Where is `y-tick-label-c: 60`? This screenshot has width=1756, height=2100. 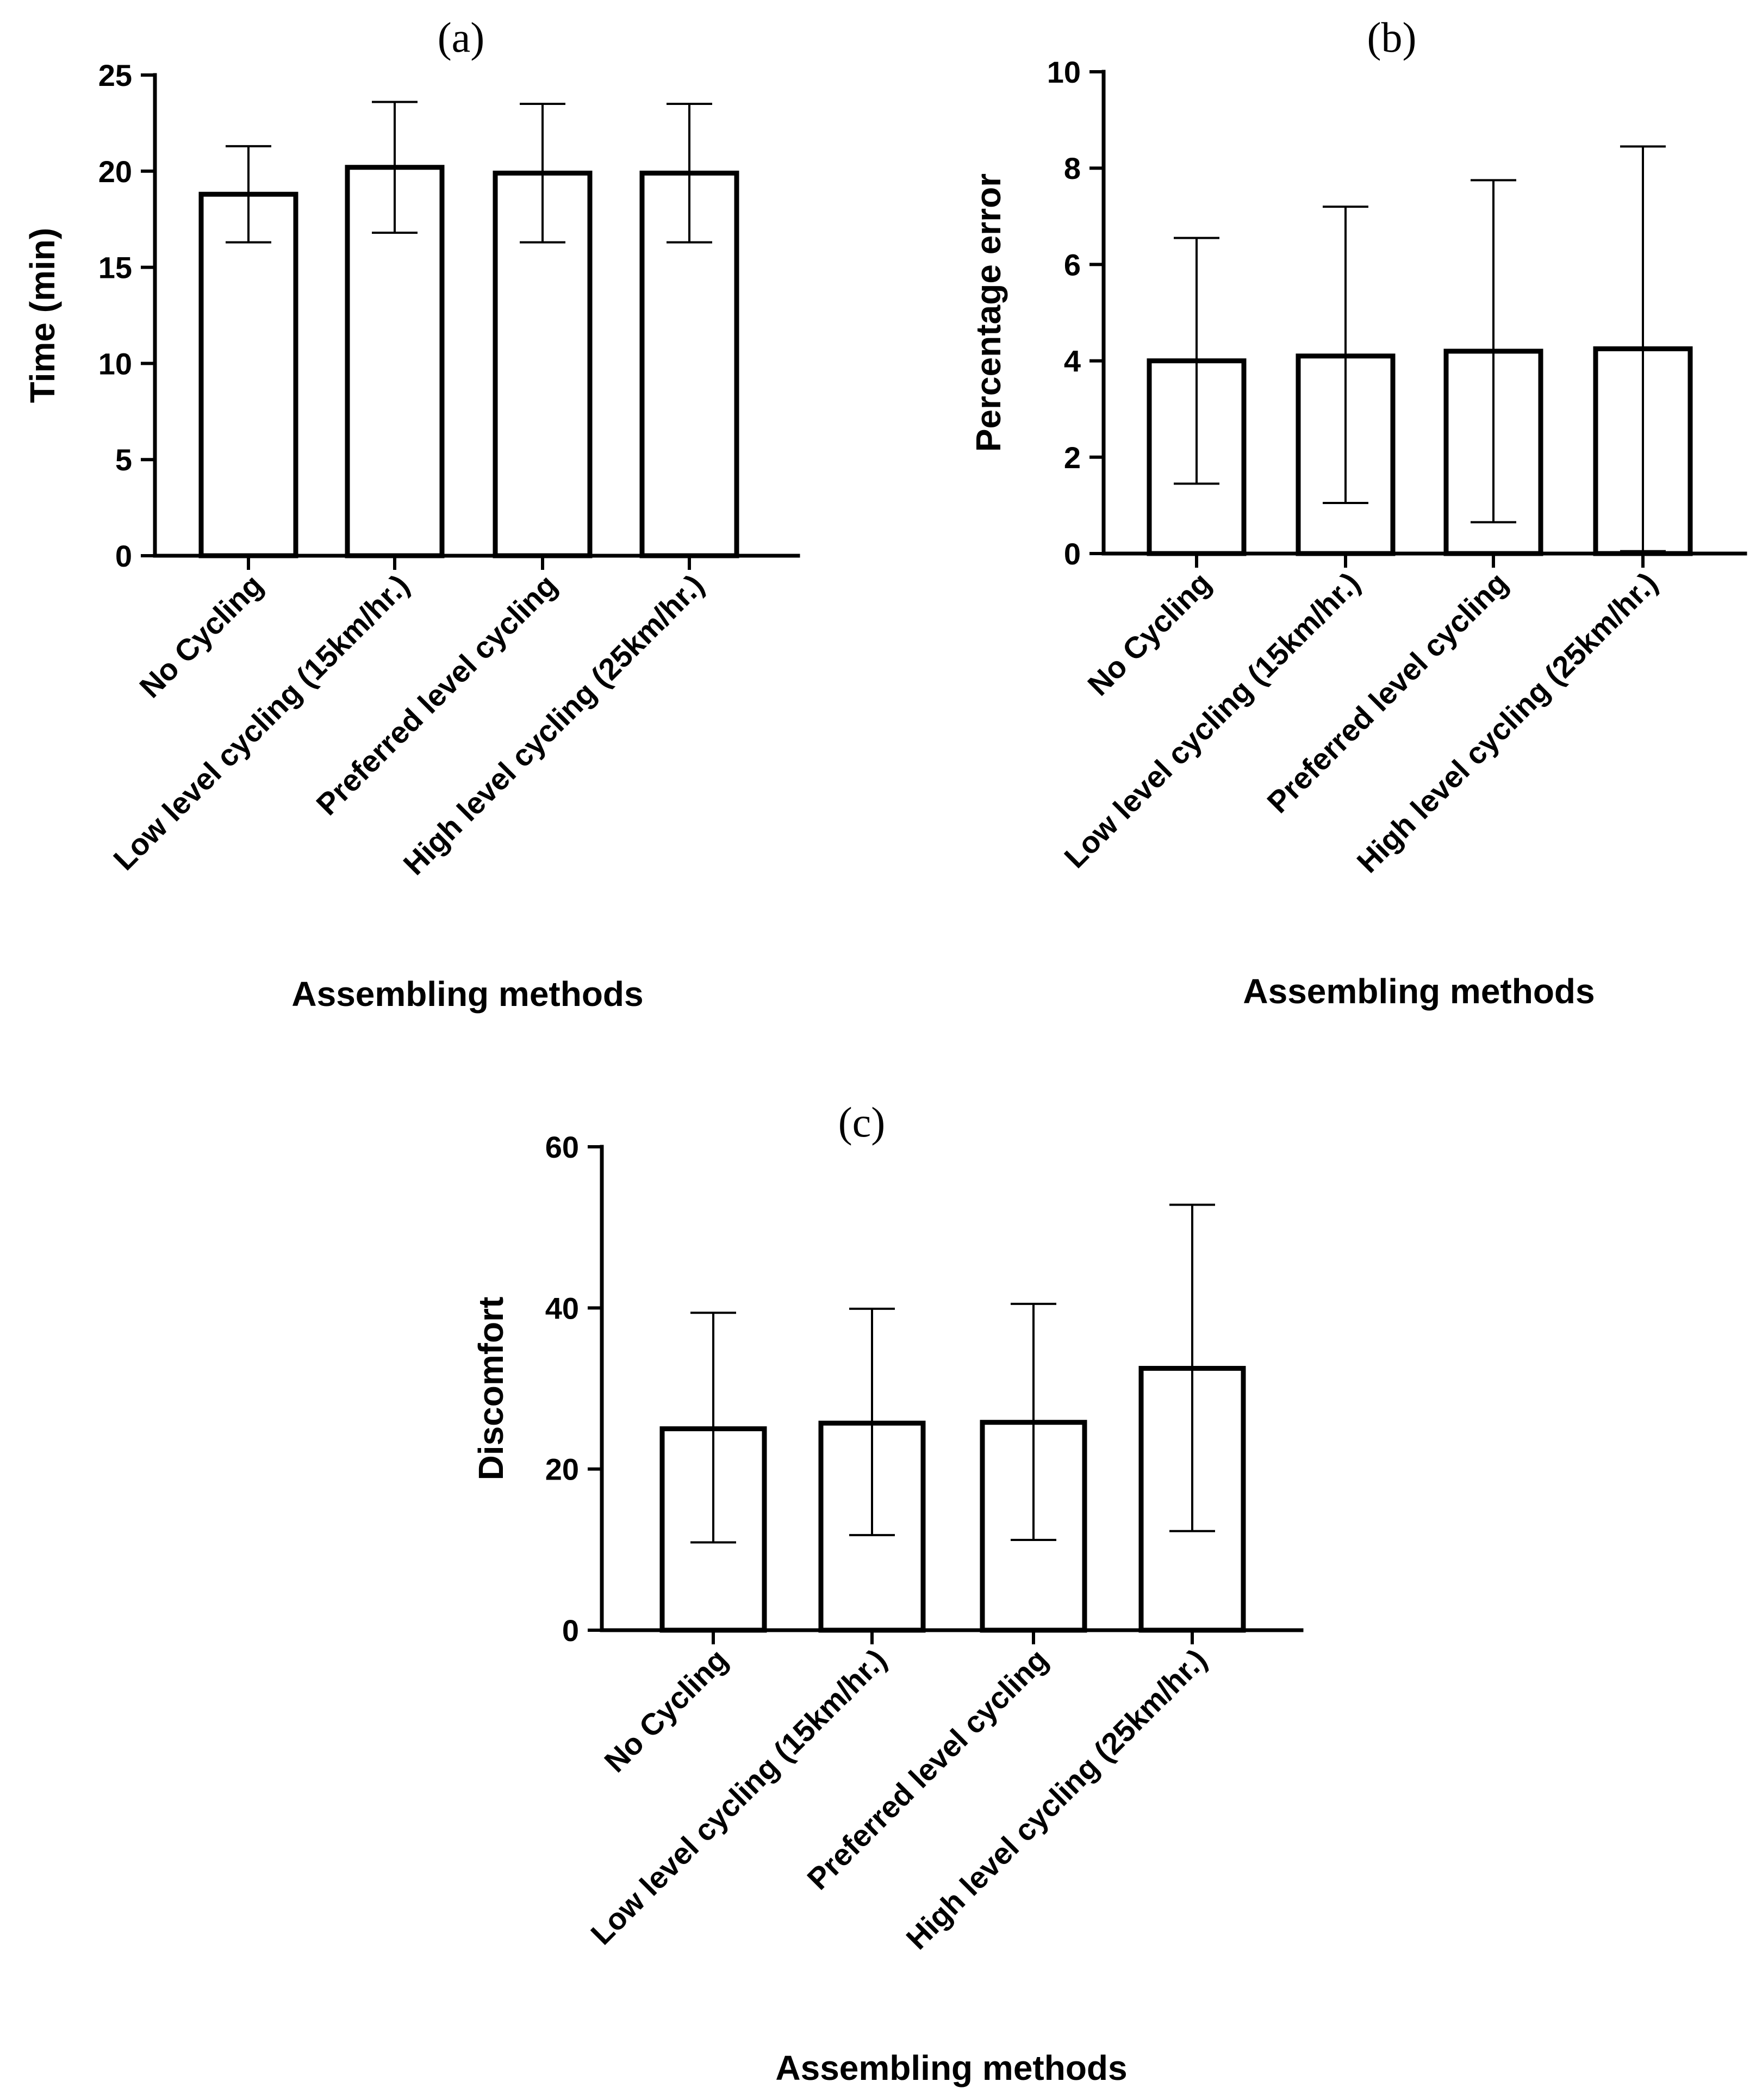 y-tick-label-c: 60 is located at coordinates (562, 1147).